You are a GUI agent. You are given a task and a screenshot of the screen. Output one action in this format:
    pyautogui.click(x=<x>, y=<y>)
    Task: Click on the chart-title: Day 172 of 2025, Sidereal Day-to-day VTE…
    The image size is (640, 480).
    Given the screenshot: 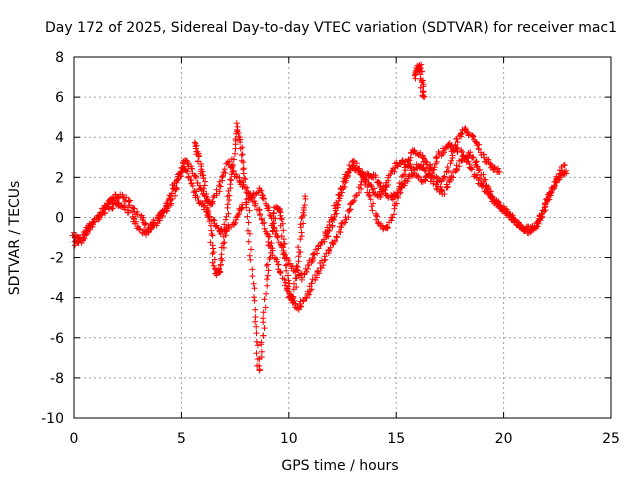 What is the action you would take?
    pyautogui.click(x=331, y=28)
    